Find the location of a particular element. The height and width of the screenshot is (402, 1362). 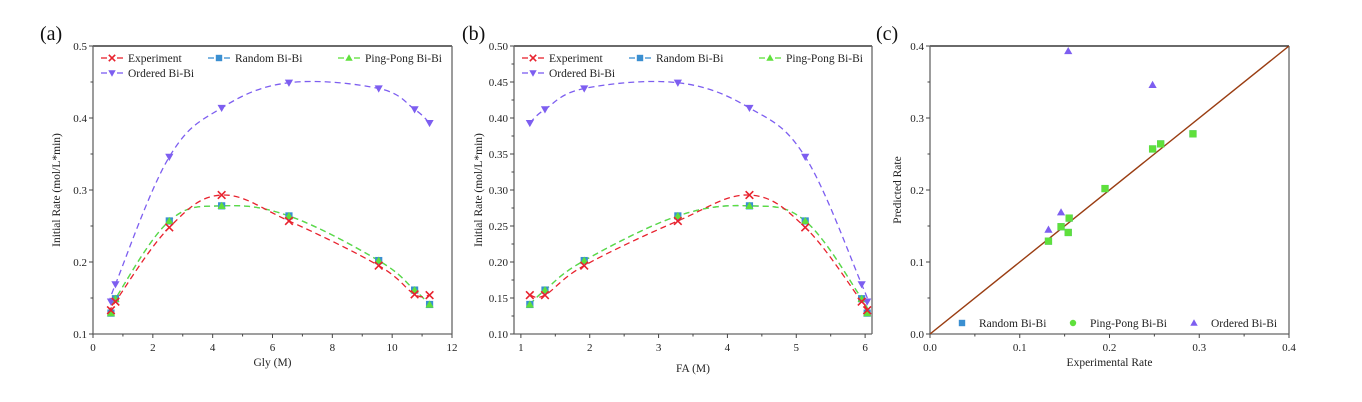

x-axis-title: Gly (M) is located at coordinates (272, 363).